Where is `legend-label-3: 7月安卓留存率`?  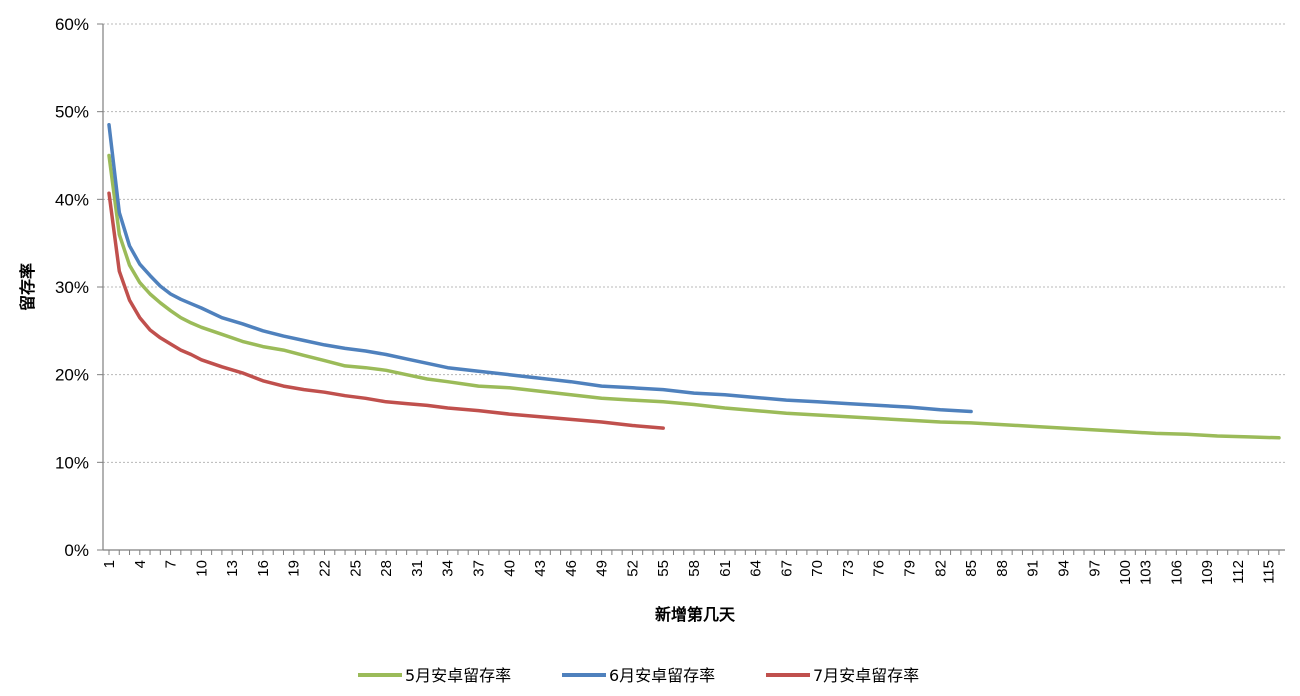
legend-label-3: 7月安卓留存率 is located at coordinates (866, 675).